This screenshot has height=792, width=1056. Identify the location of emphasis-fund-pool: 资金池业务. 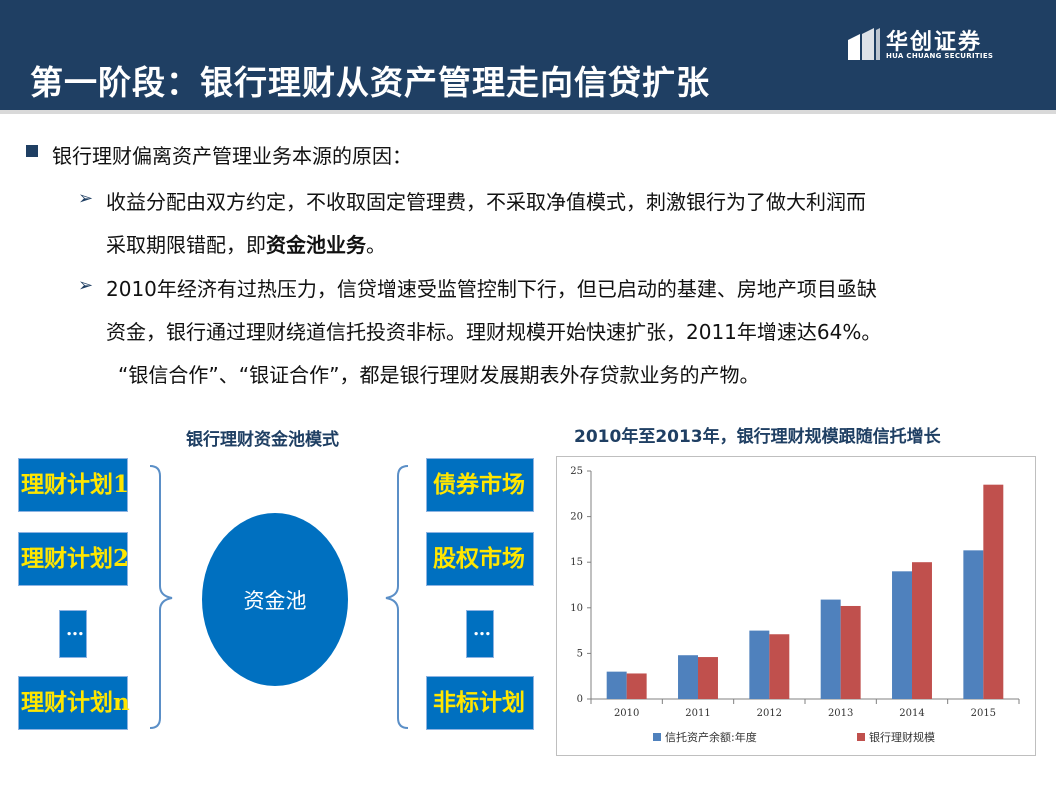
(316, 245).